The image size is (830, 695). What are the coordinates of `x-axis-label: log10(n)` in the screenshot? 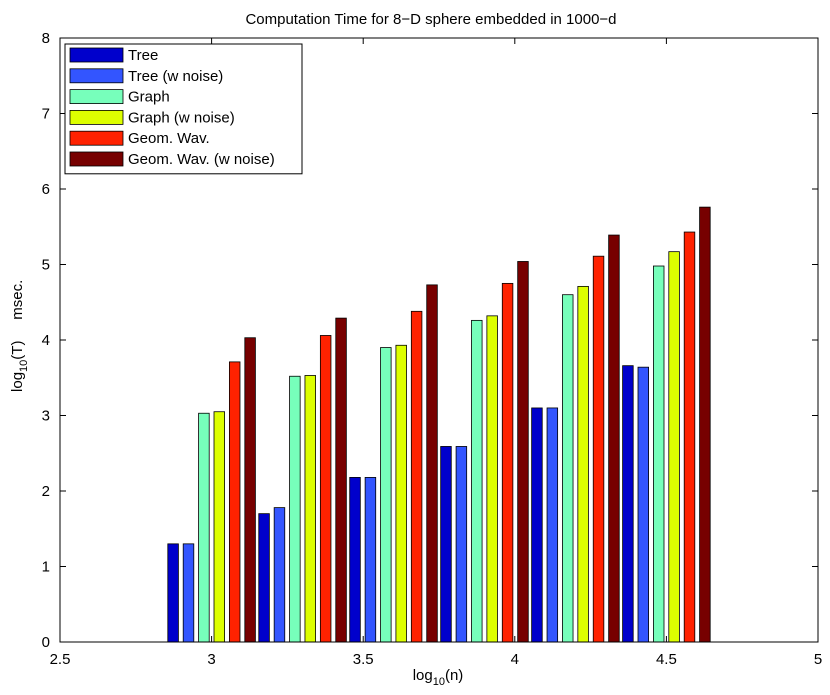 It's located at (438, 677).